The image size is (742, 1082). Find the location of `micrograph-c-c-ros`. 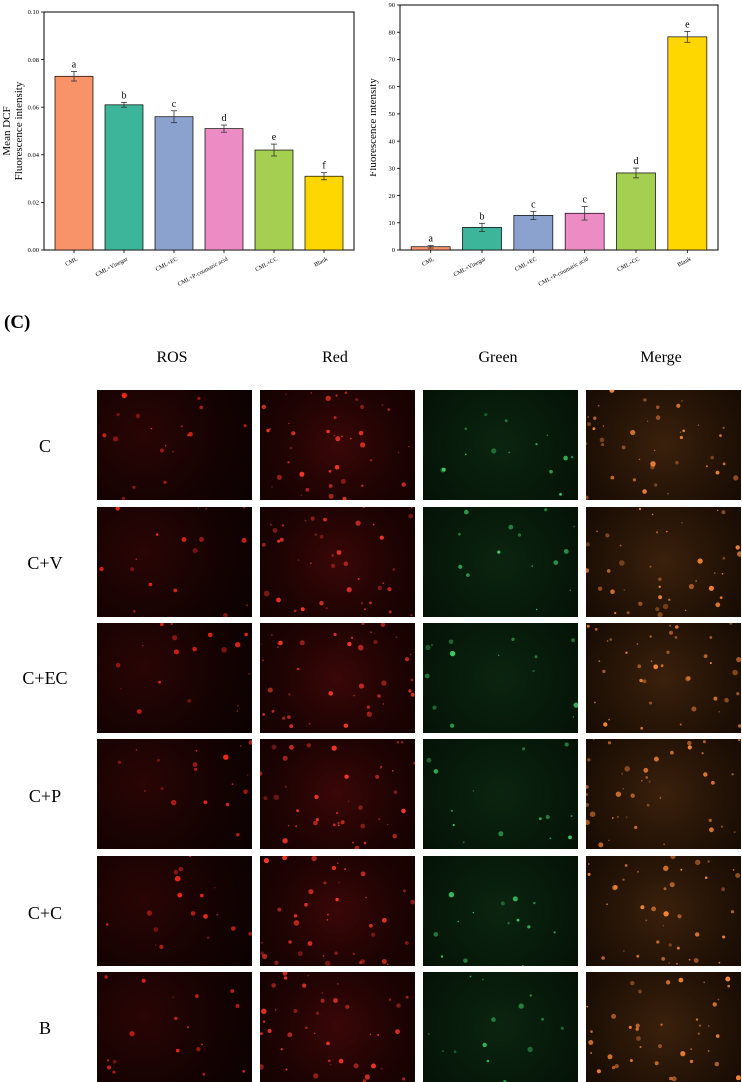

micrograph-c-c-ros is located at coordinates (174, 911).